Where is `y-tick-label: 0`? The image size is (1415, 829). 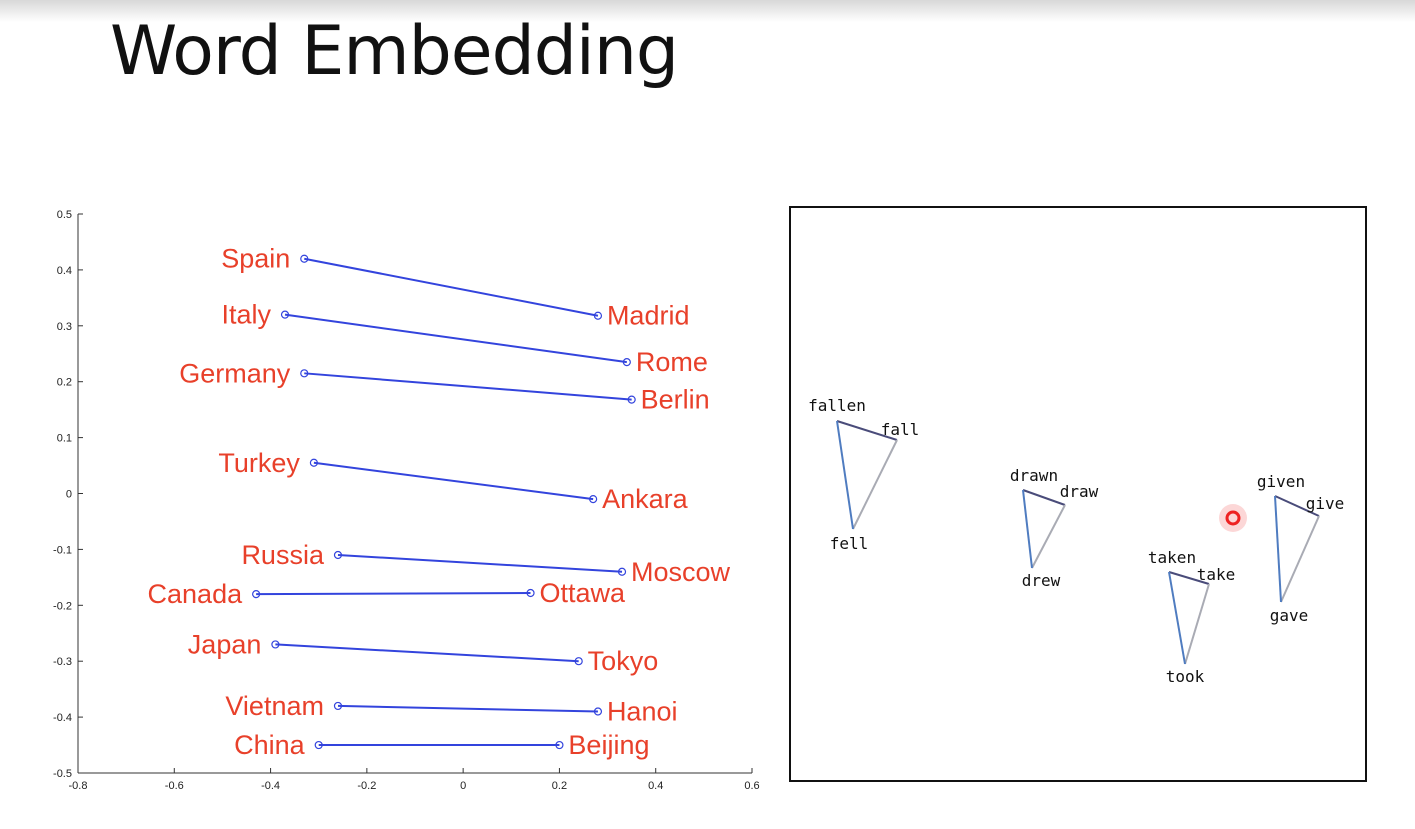 y-tick-label: 0 is located at coordinates (69, 495).